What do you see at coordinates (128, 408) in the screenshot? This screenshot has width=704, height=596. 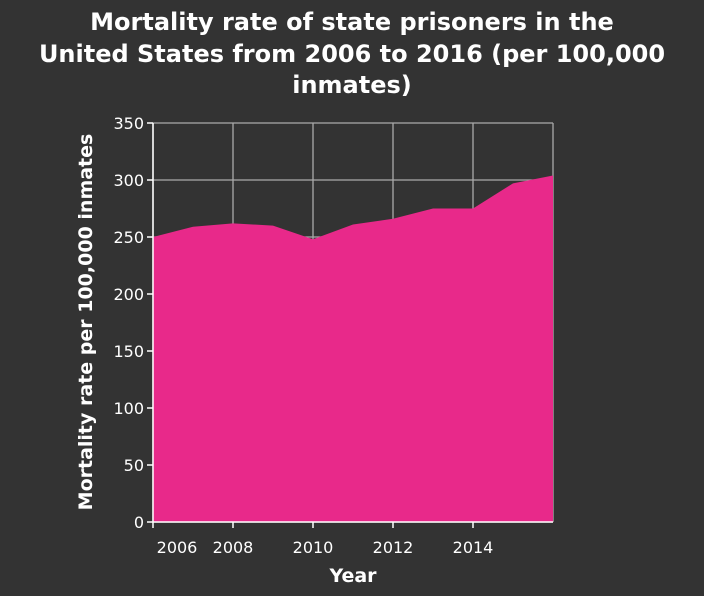 I see `y-tick-label-2: 100` at bounding box center [128, 408].